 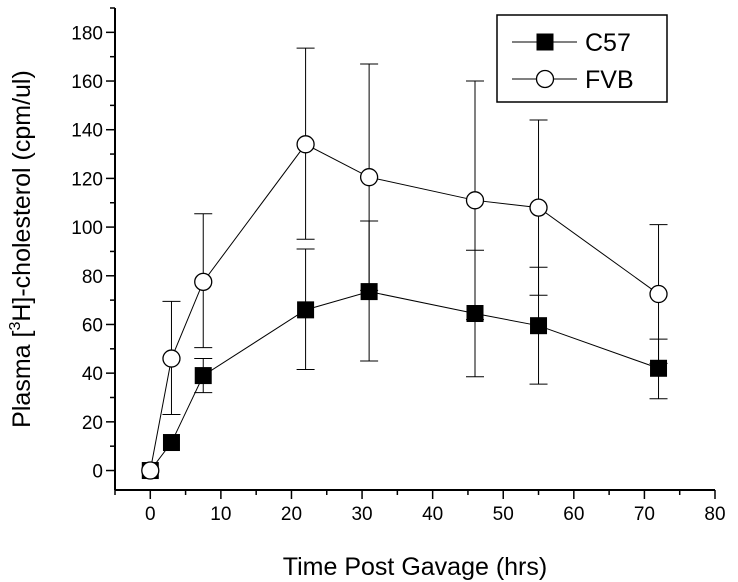 What do you see at coordinates (97, 472) in the screenshot?
I see `y-tick-label: 0` at bounding box center [97, 472].